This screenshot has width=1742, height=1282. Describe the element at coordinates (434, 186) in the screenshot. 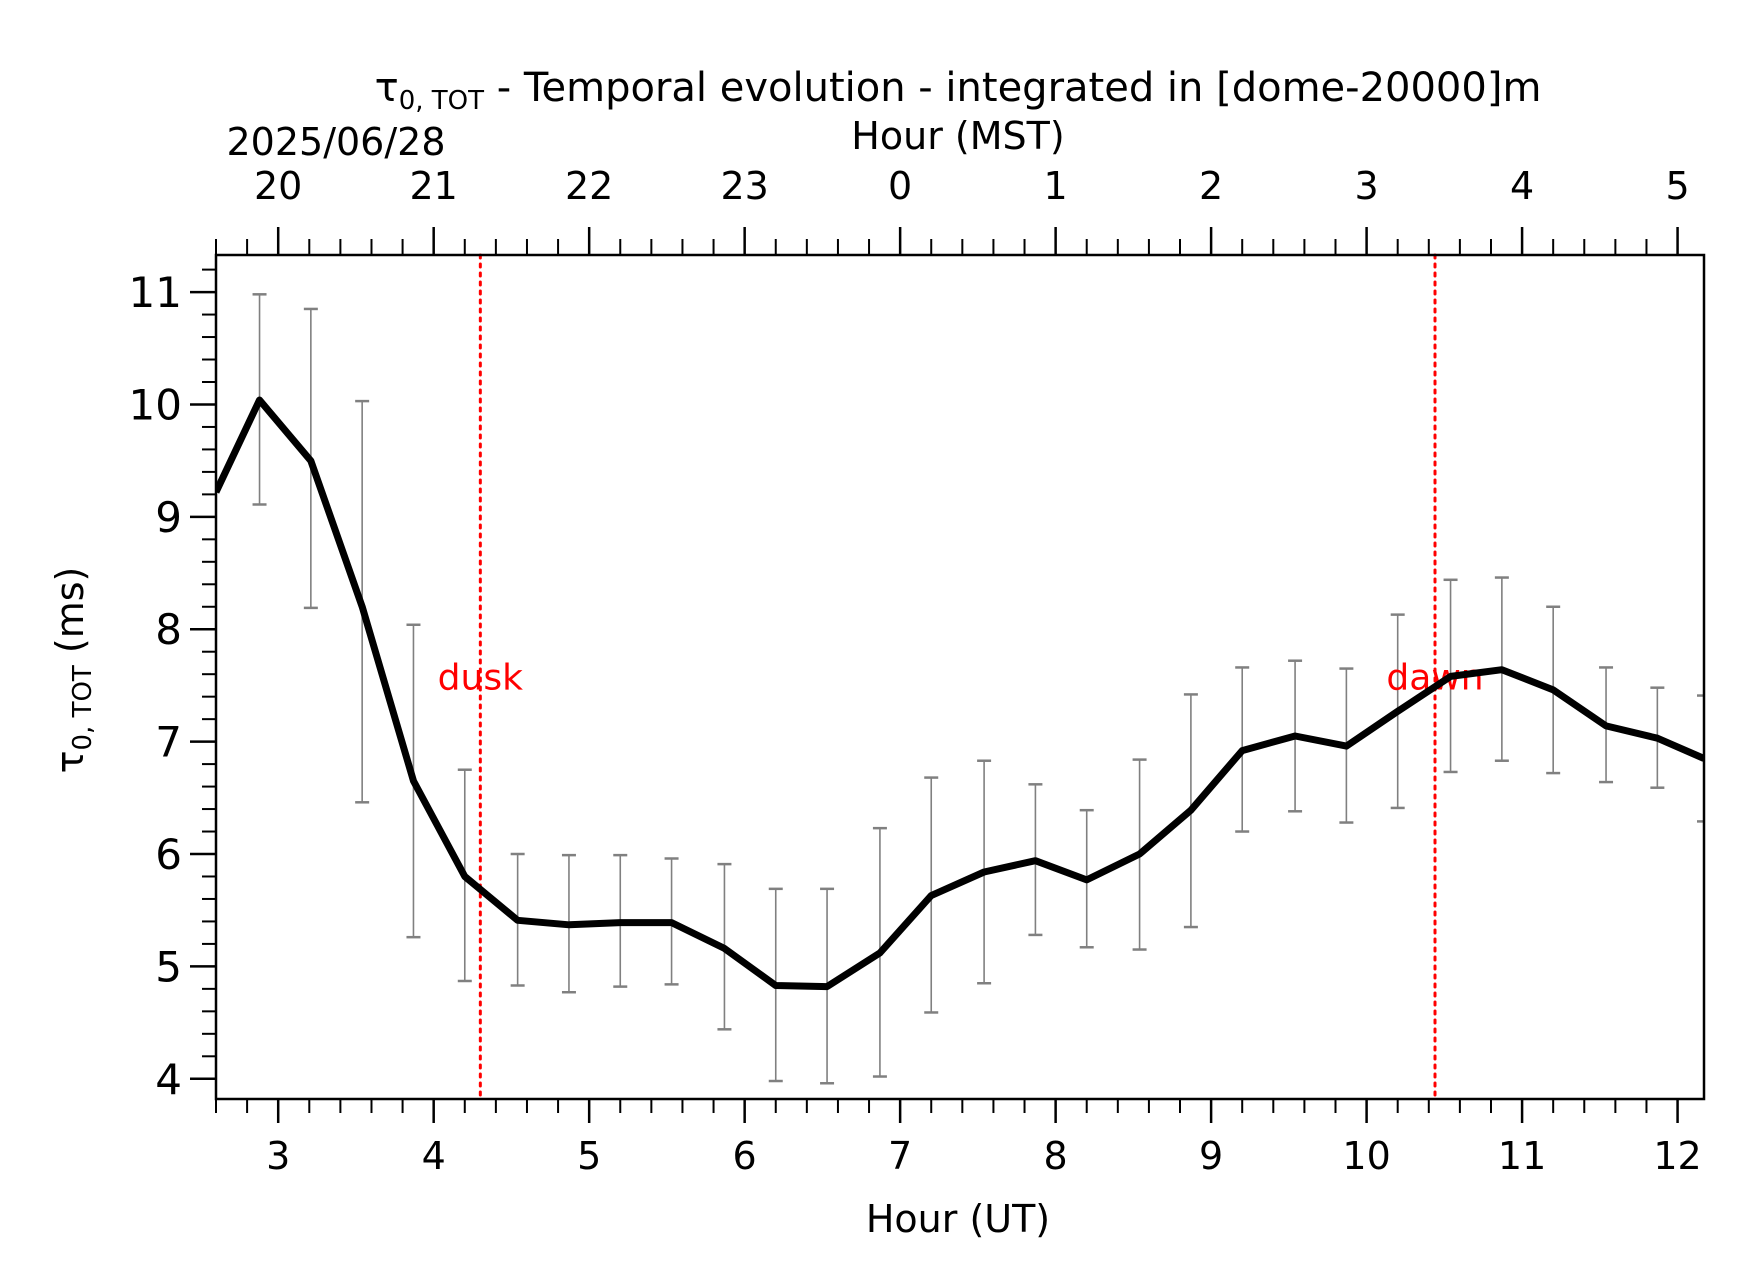

I see `x2-tick-label: 21` at that location.